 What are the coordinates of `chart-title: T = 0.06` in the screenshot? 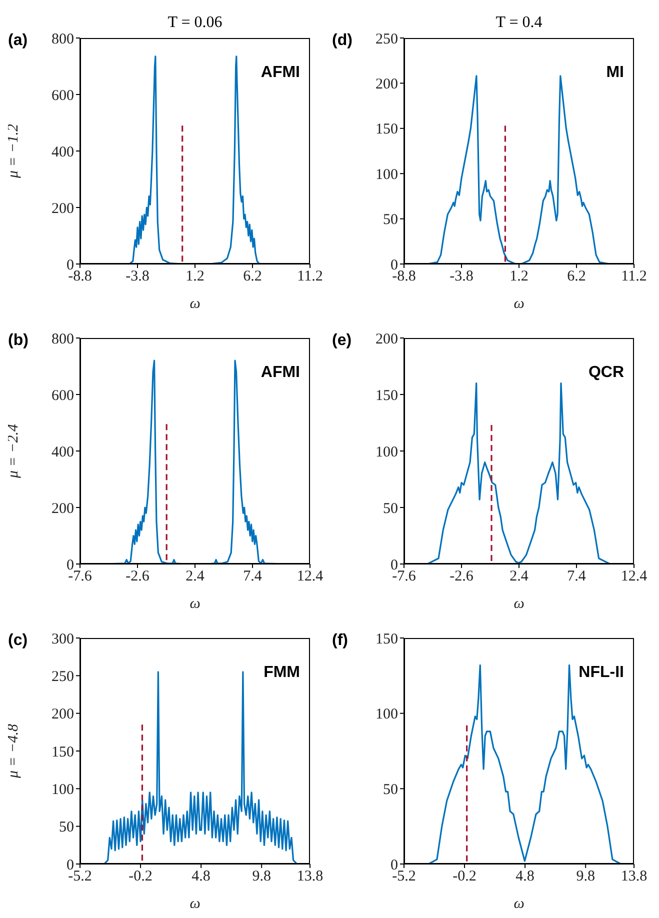 It's located at (195, 23).